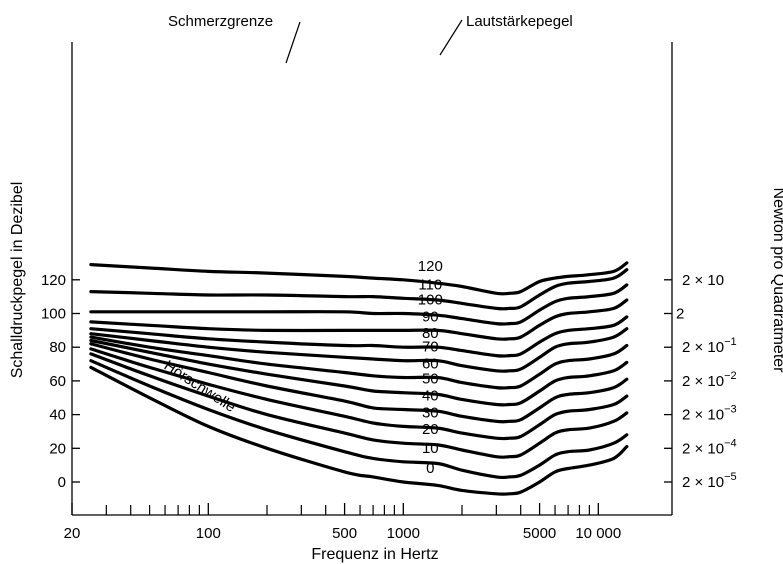 The image size is (783, 564). What do you see at coordinates (430, 429) in the screenshot?
I see `curve-label-20: 20` at bounding box center [430, 429].